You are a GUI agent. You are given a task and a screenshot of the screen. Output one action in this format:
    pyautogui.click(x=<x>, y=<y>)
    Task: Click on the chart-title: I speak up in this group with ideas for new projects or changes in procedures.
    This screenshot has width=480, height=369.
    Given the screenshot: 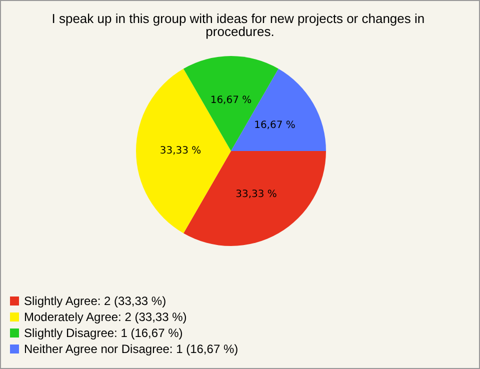 What is the action you would take?
    pyautogui.click(x=240, y=25)
    